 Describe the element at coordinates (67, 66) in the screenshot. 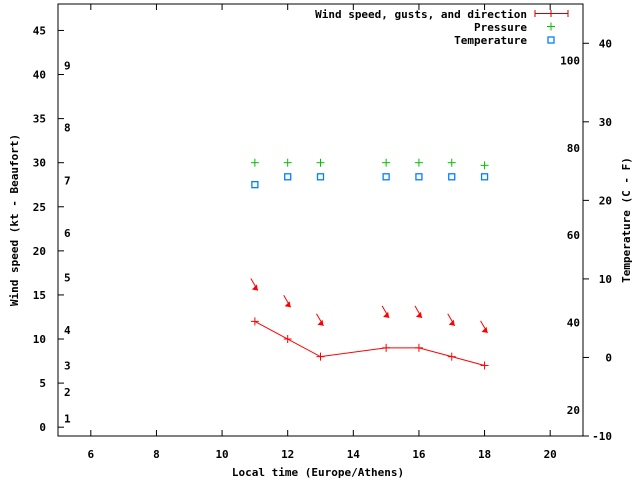

I see `beaufort-label: 9` at that location.